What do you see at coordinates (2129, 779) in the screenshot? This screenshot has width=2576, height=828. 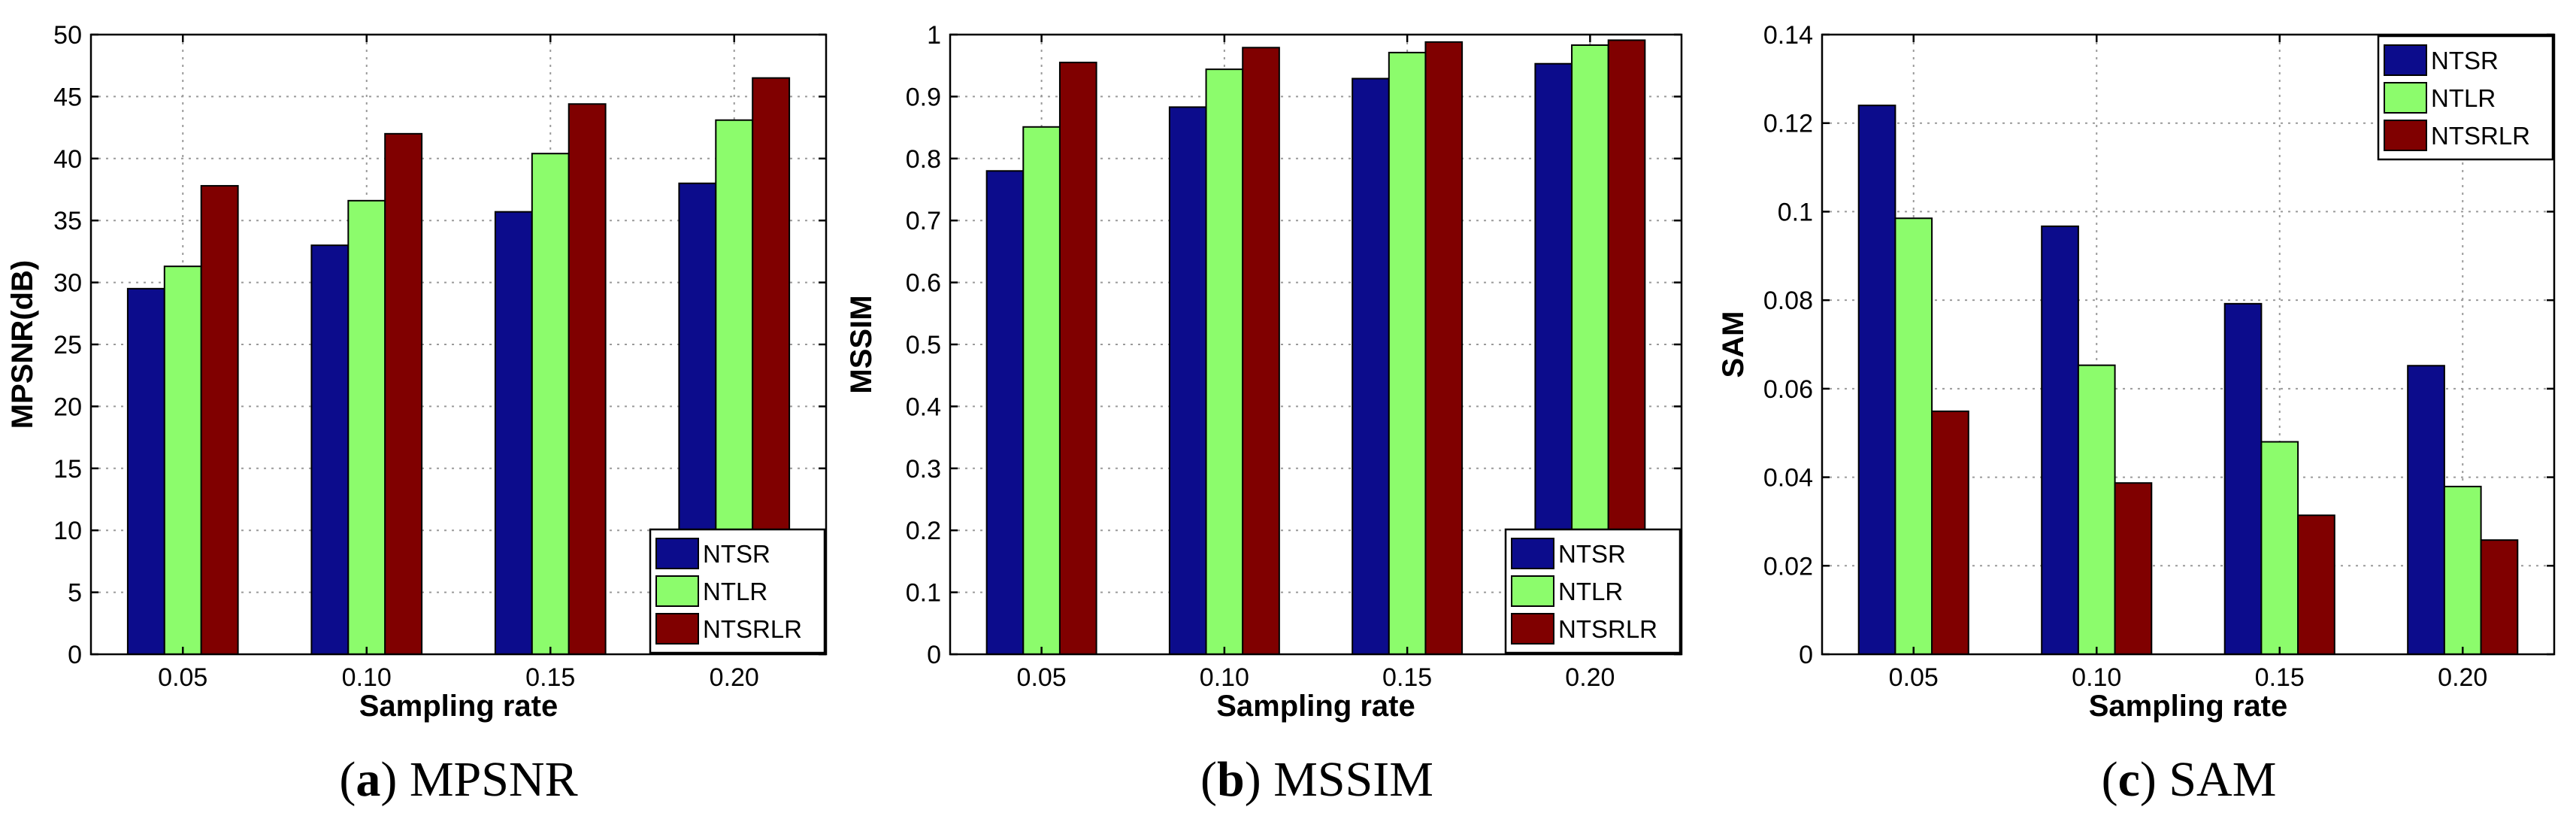 I see `caption-letter: c` at bounding box center [2129, 779].